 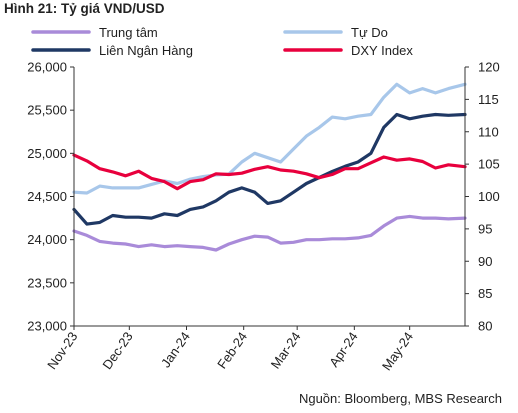 I want to click on y-left-tick-label: 24,000, so click(x=47, y=239).